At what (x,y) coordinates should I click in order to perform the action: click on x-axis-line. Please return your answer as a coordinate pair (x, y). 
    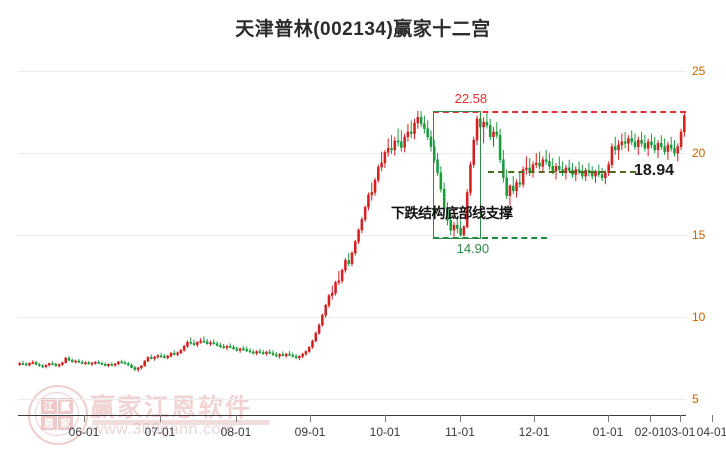
    Looking at the image, I should click on (352, 415).